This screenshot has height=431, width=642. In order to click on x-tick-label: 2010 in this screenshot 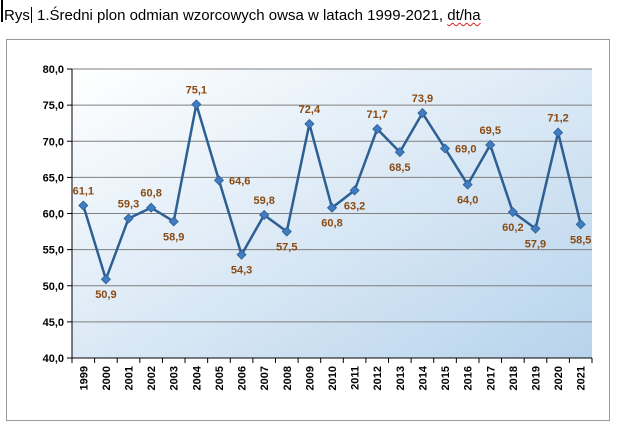, I will do `click(333, 378)`.